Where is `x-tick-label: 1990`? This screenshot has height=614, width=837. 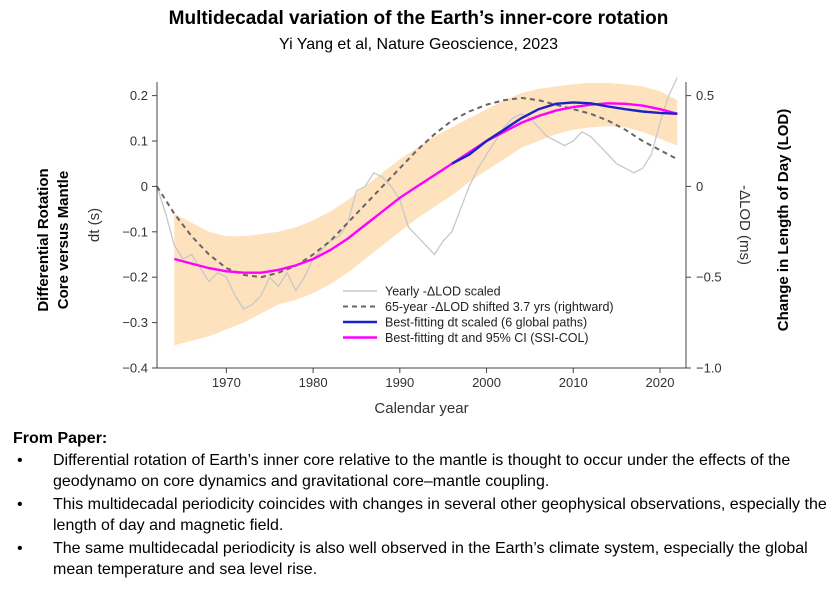
x-tick-label: 1990 is located at coordinates (399, 382).